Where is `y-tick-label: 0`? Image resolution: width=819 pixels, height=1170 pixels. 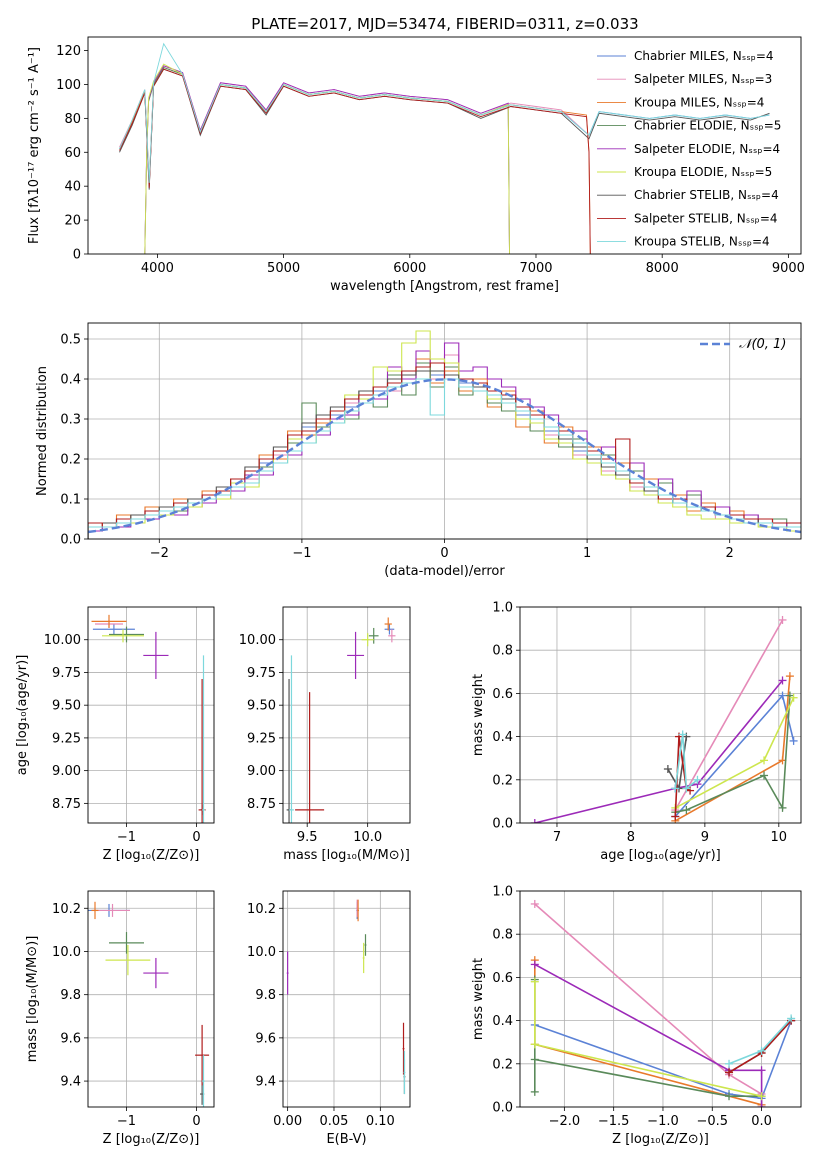 y-tick-label: 0 is located at coordinates (77, 255).